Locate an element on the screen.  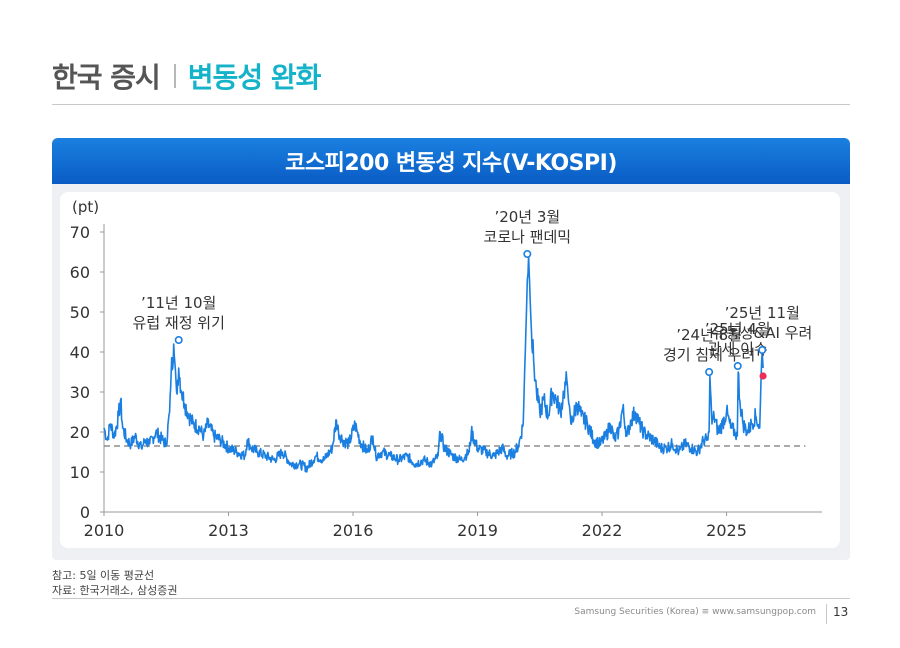
y-tick-label-10: 10 is located at coordinates (80, 472).